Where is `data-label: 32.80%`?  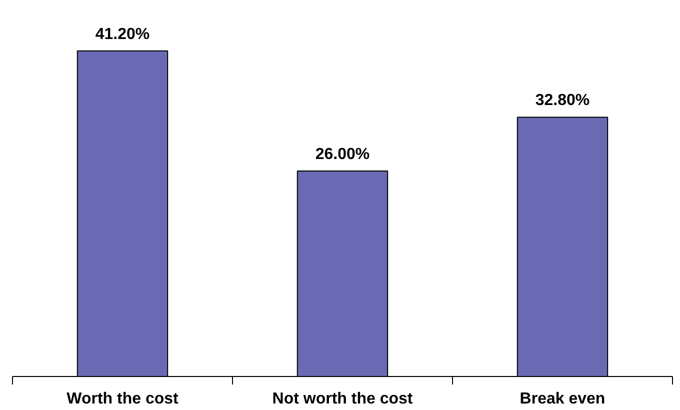 data-label: 32.80% is located at coordinates (562, 101).